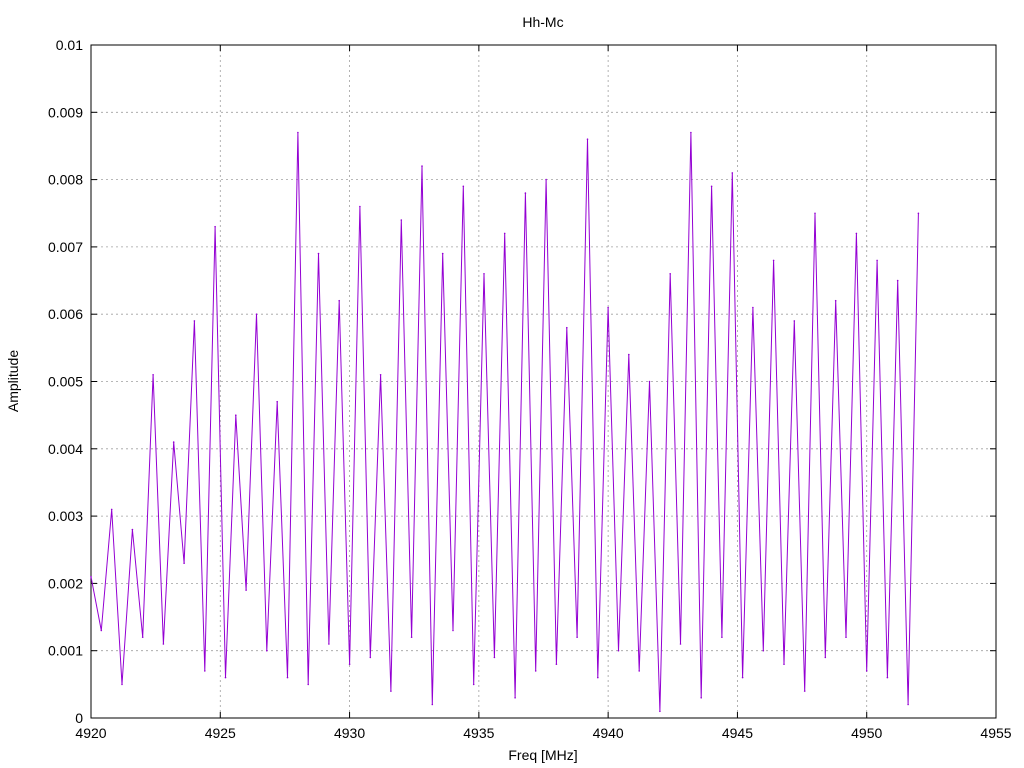  I want to click on y-tick-label: 0.005, so click(65, 382).